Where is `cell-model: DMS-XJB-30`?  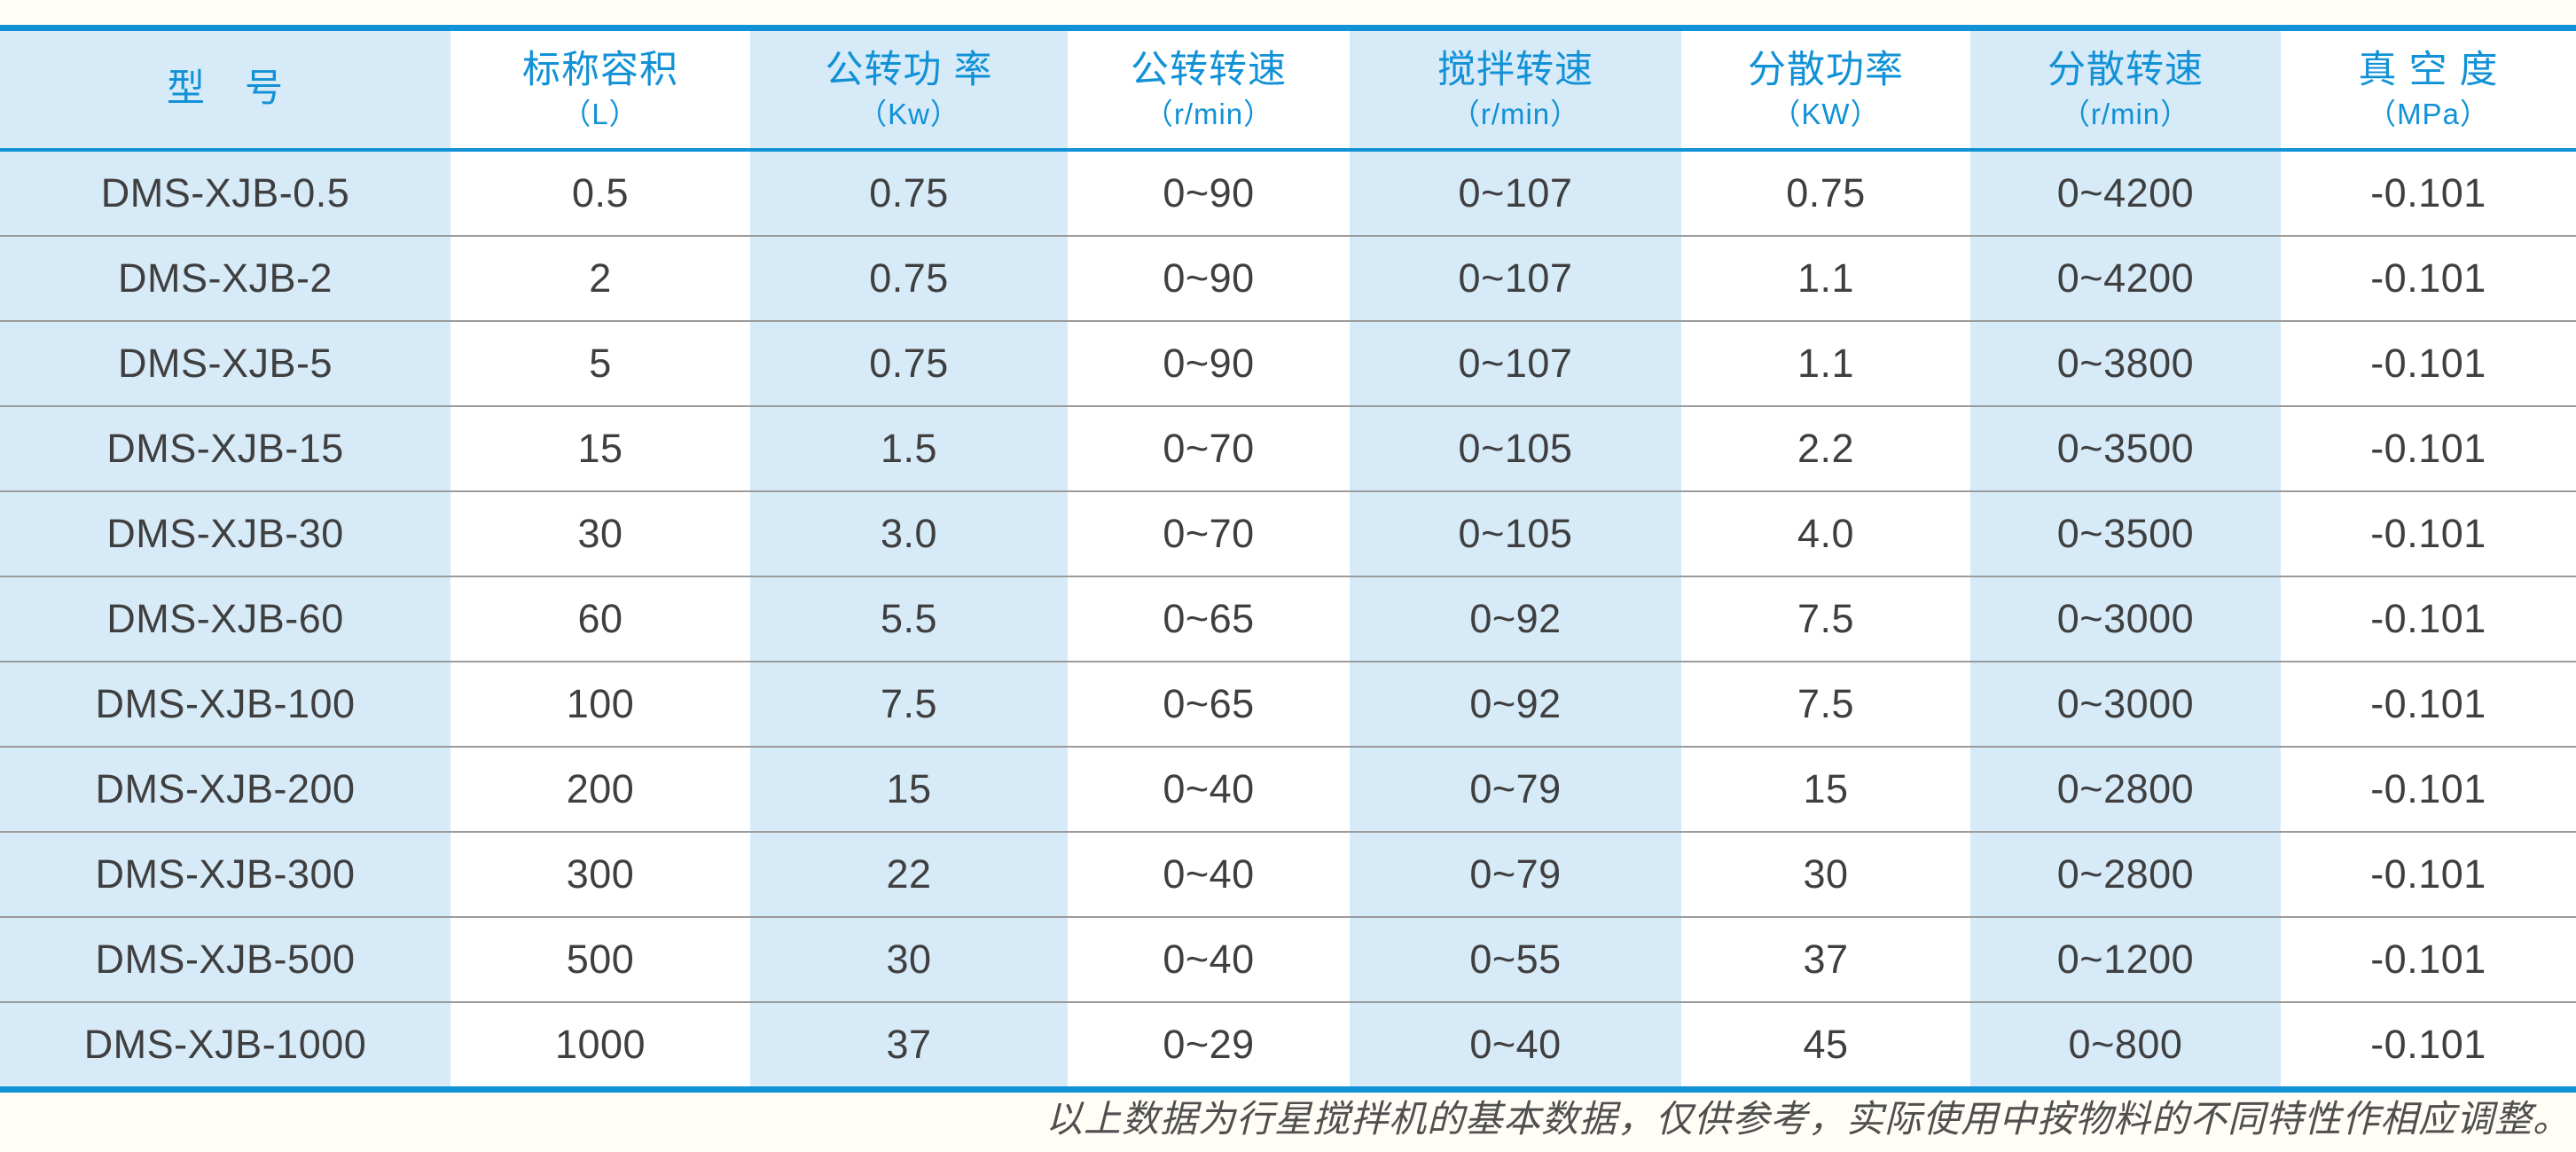
cell-model: DMS-XJB-30 is located at coordinates (225, 533).